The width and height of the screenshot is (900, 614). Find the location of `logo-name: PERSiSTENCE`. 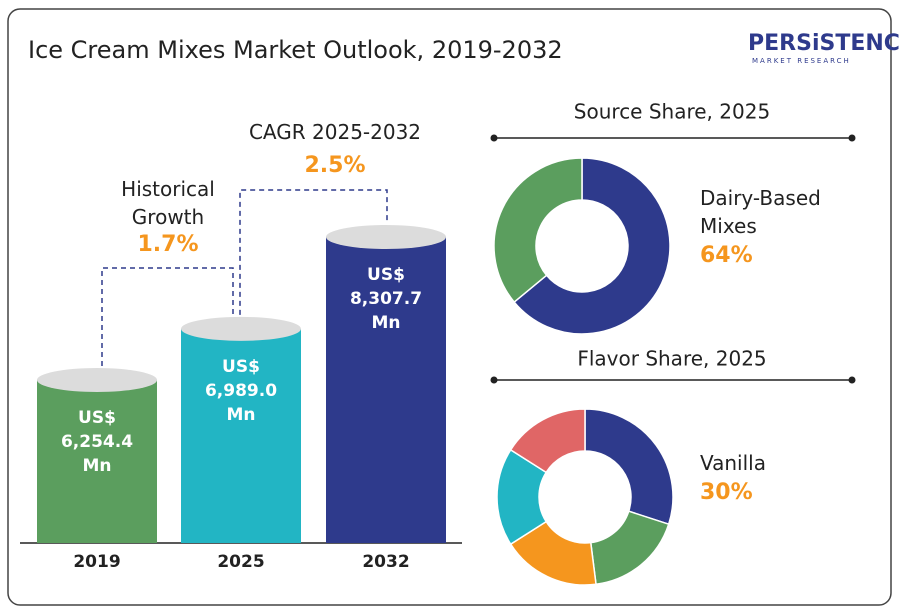

logo-name: PERSiSTENCE is located at coordinates (824, 43).